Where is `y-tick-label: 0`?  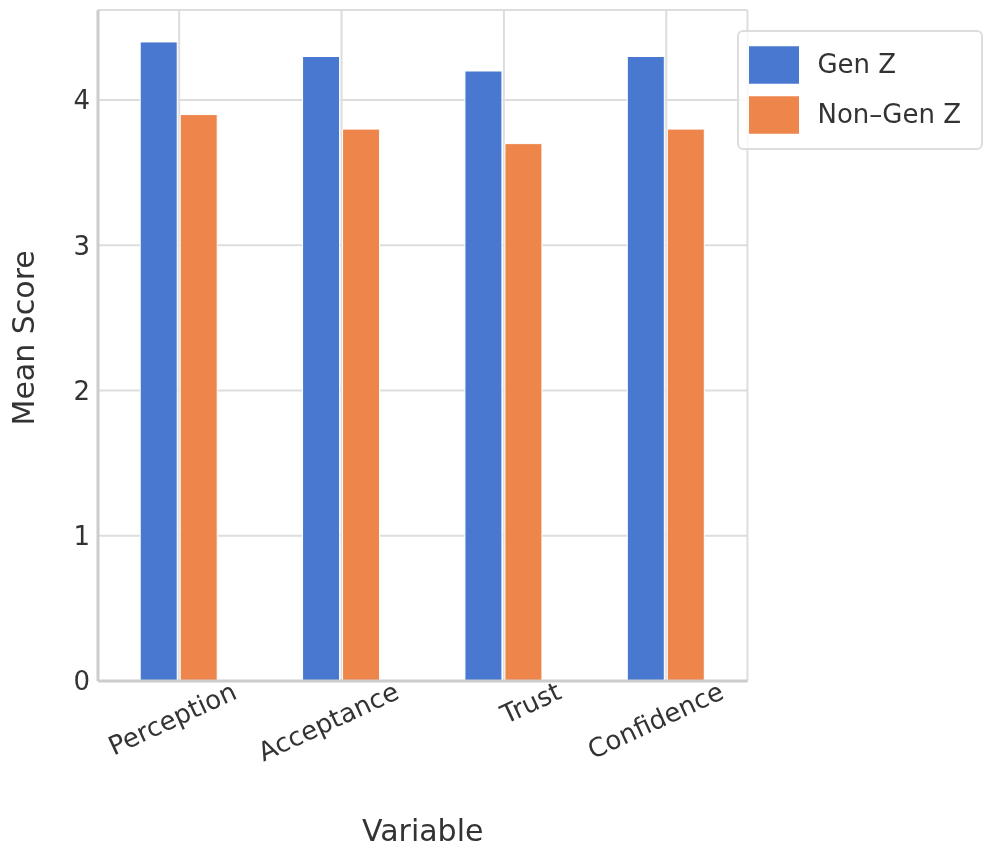
y-tick-label: 0 is located at coordinates (81, 681).